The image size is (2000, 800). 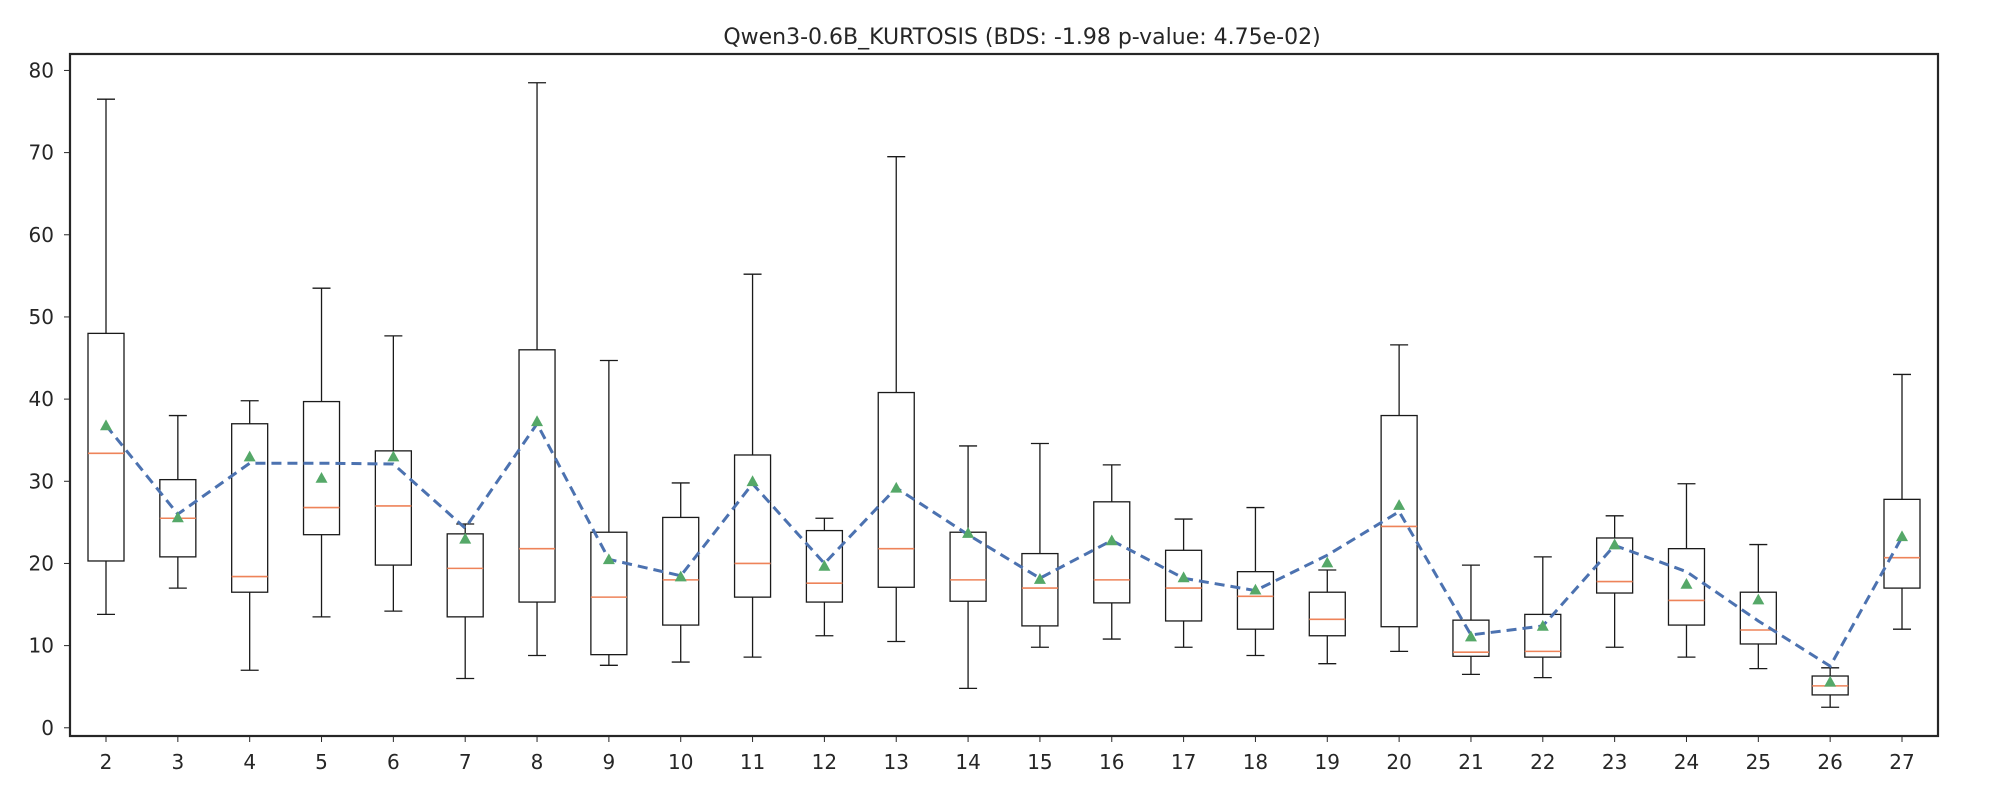 I want to click on x-tick-label: 27, so click(x=1901, y=762).